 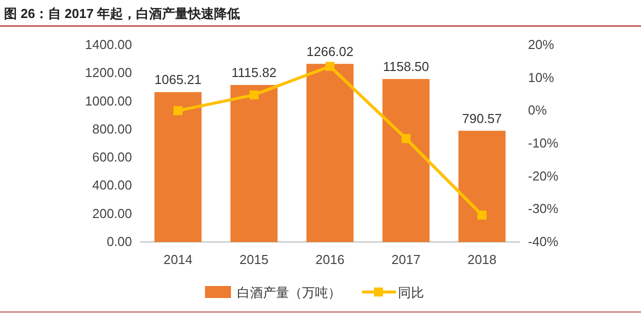 I want to click on y-tick-label: 1200.00, so click(x=108, y=72).